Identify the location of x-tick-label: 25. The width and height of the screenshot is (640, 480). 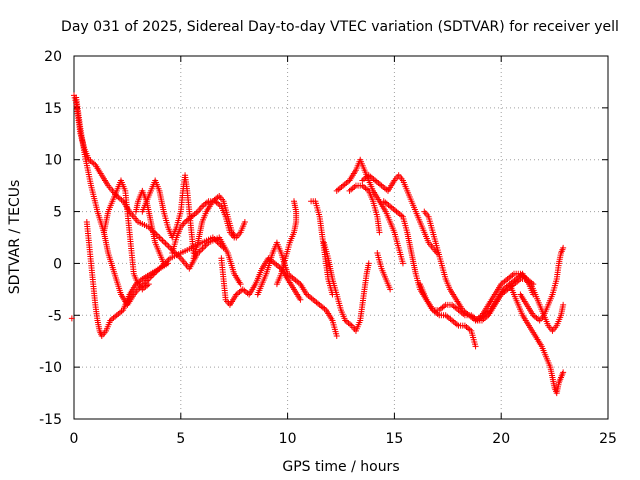
(608, 439).